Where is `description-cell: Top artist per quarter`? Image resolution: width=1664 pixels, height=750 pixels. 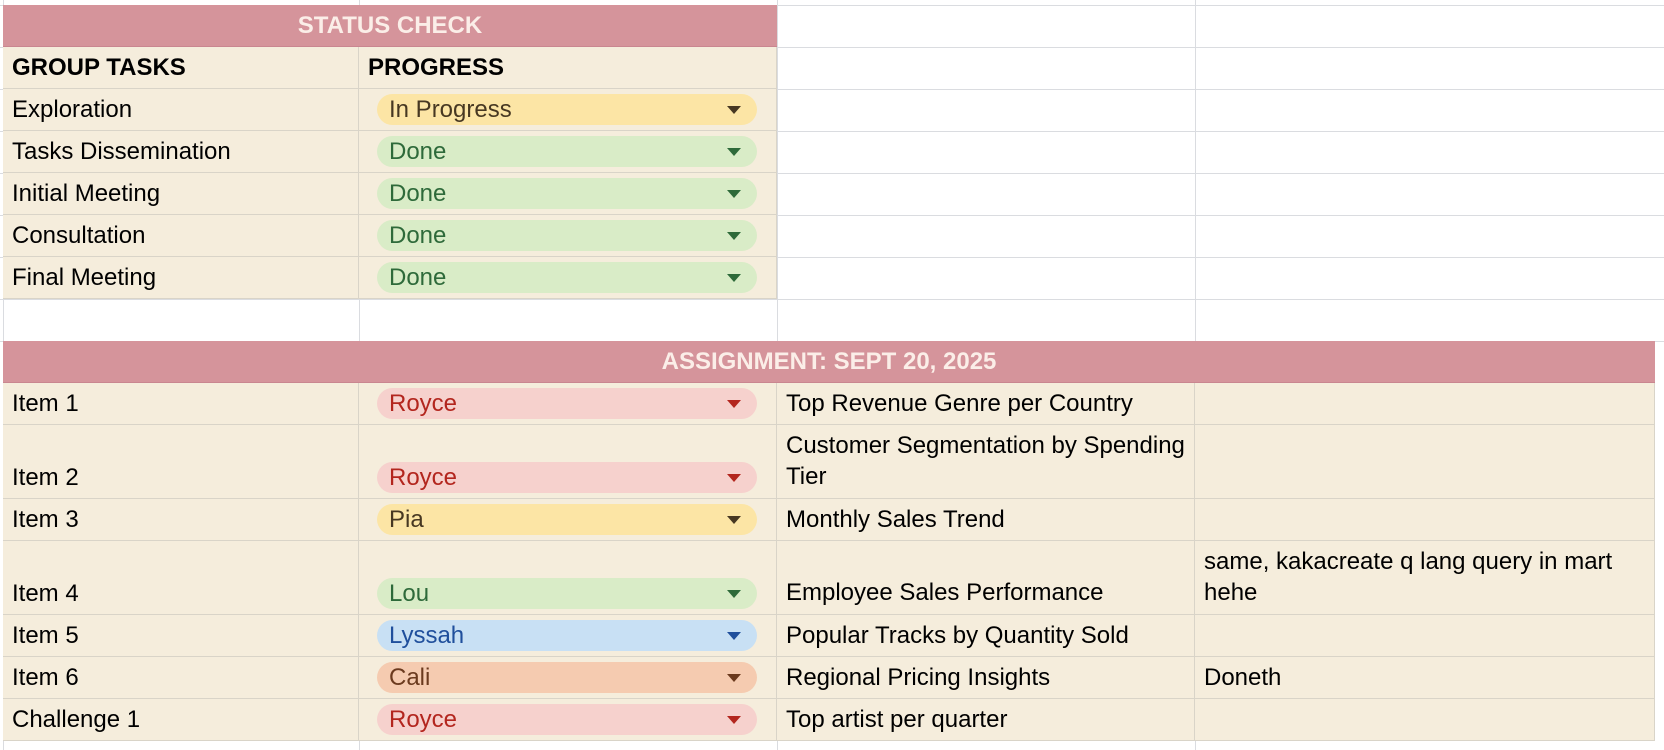 description-cell: Top artist per quarter is located at coordinates (986, 720).